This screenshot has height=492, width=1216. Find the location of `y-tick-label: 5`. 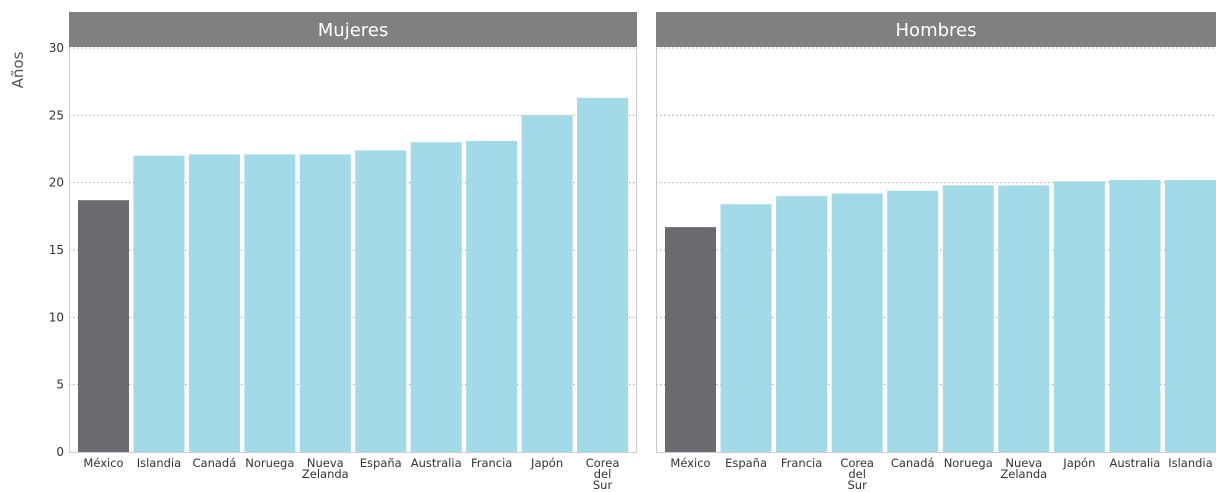

y-tick-label: 5 is located at coordinates (60, 385).